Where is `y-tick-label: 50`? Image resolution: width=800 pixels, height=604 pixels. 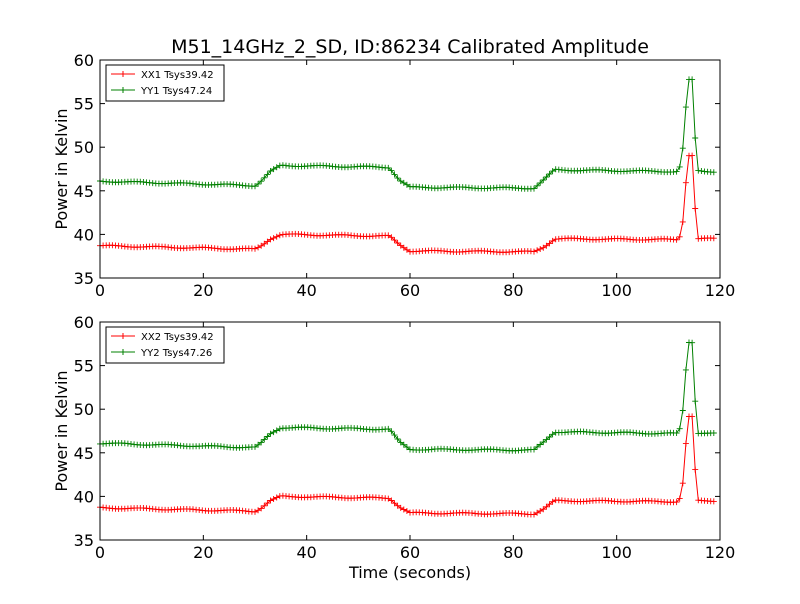
y-tick-label: 50 is located at coordinates (84, 409).